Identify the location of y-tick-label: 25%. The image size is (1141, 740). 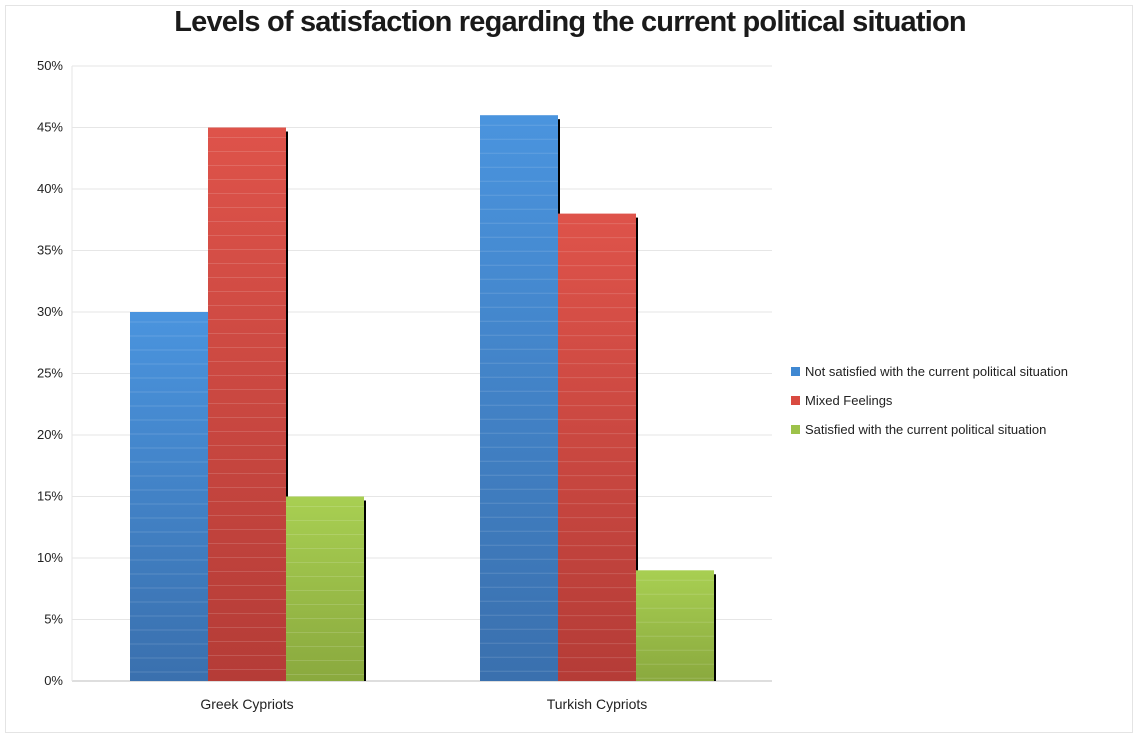
(50, 373).